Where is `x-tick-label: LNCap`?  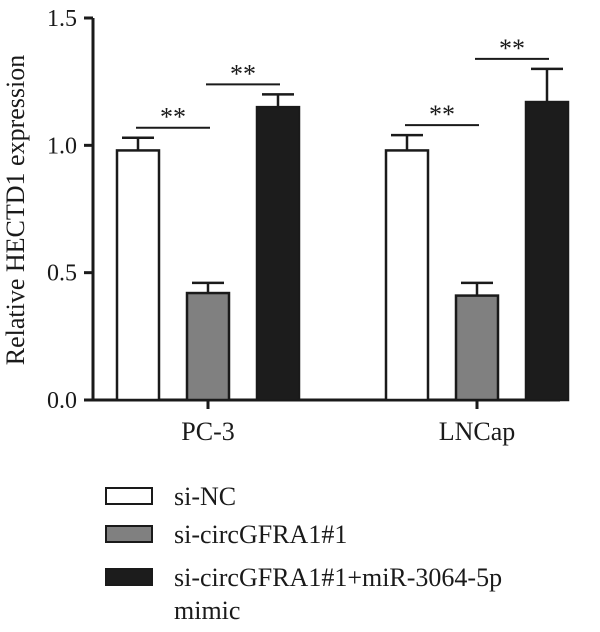 x-tick-label: LNCap is located at coordinates (477, 431).